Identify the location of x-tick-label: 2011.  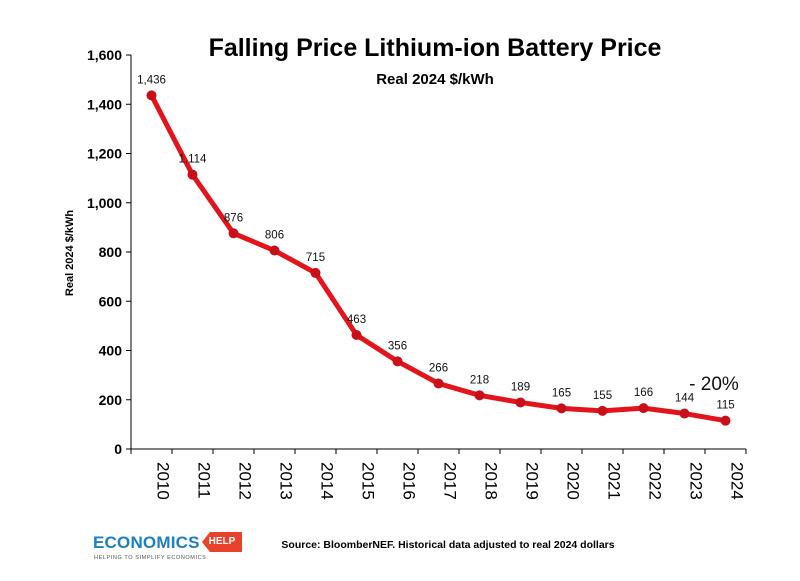
(204, 480).